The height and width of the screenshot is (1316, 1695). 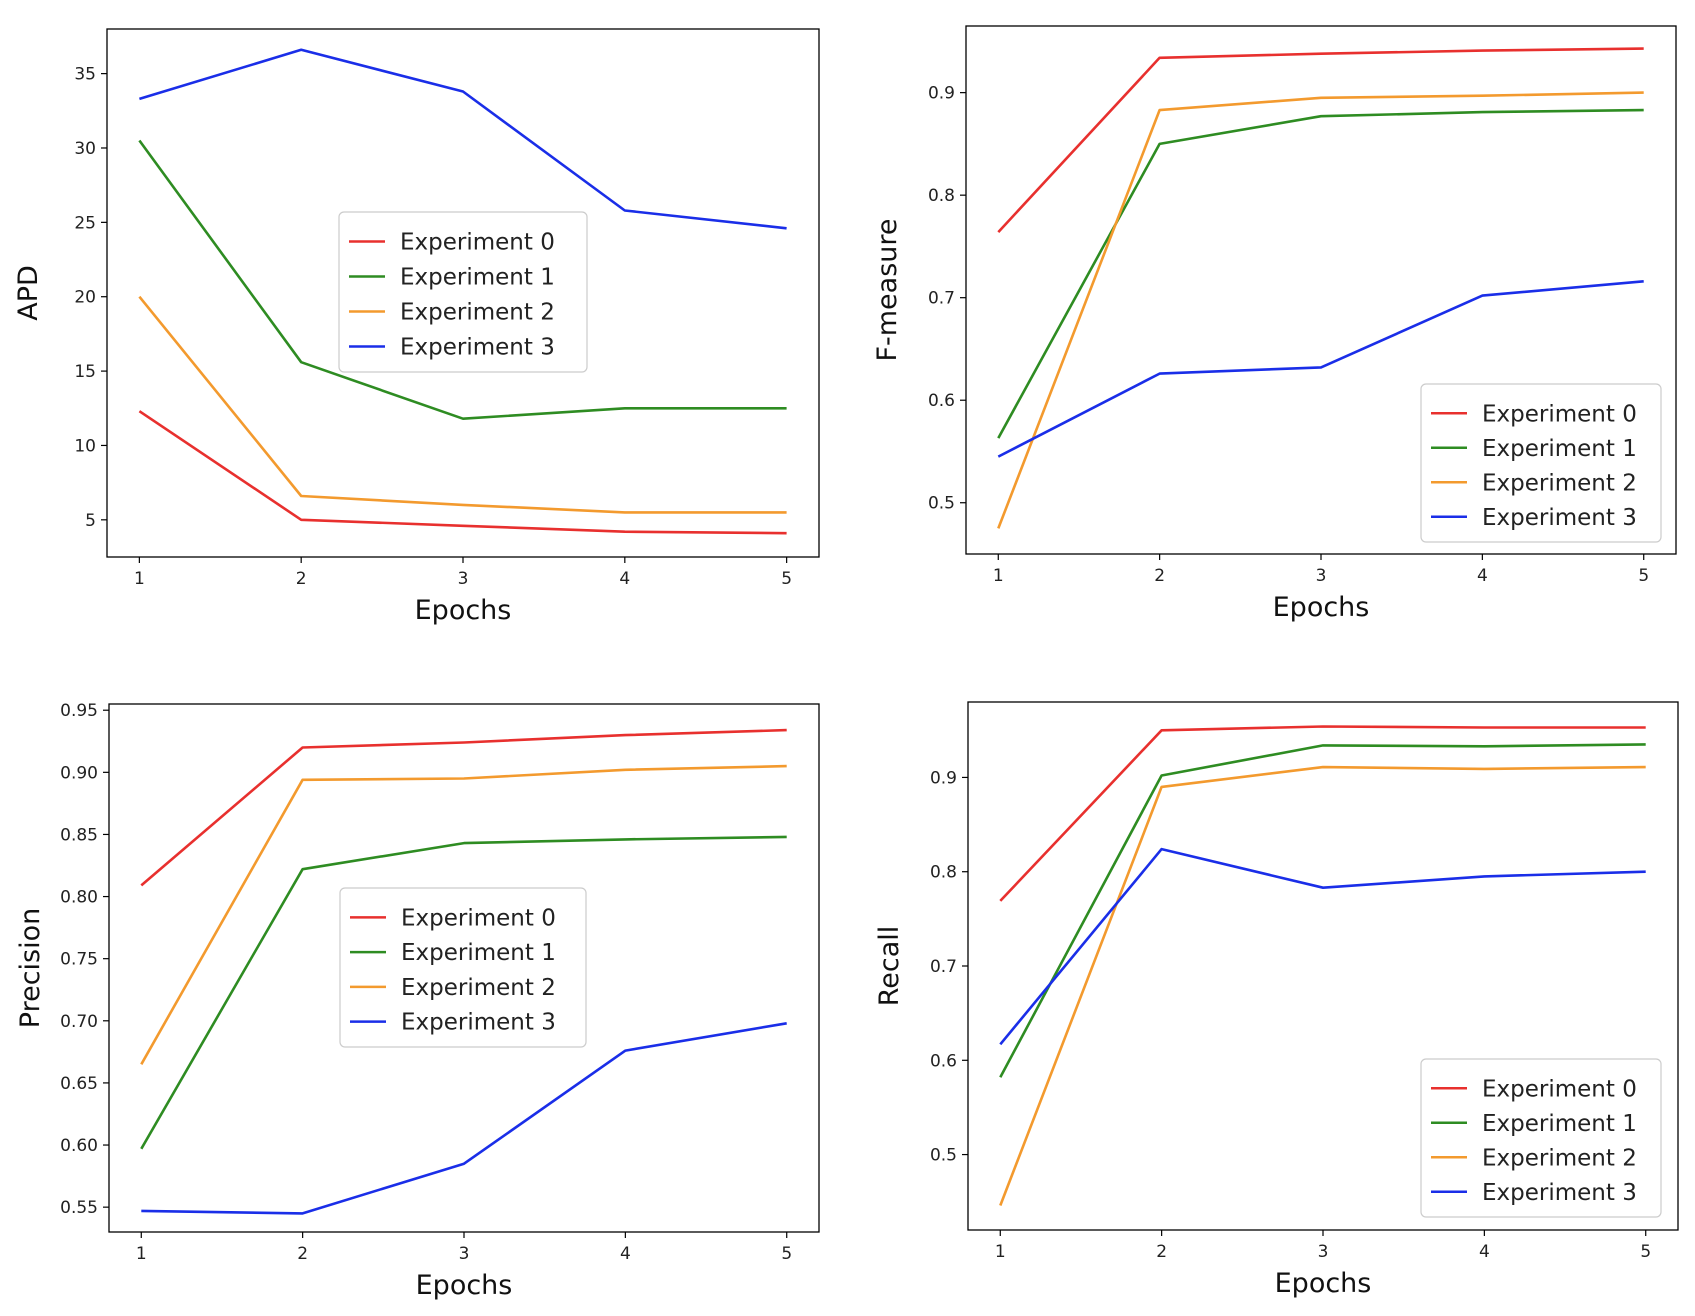 What do you see at coordinates (79, 1084) in the screenshot?
I see `y-tick-label: 0.65` at bounding box center [79, 1084].